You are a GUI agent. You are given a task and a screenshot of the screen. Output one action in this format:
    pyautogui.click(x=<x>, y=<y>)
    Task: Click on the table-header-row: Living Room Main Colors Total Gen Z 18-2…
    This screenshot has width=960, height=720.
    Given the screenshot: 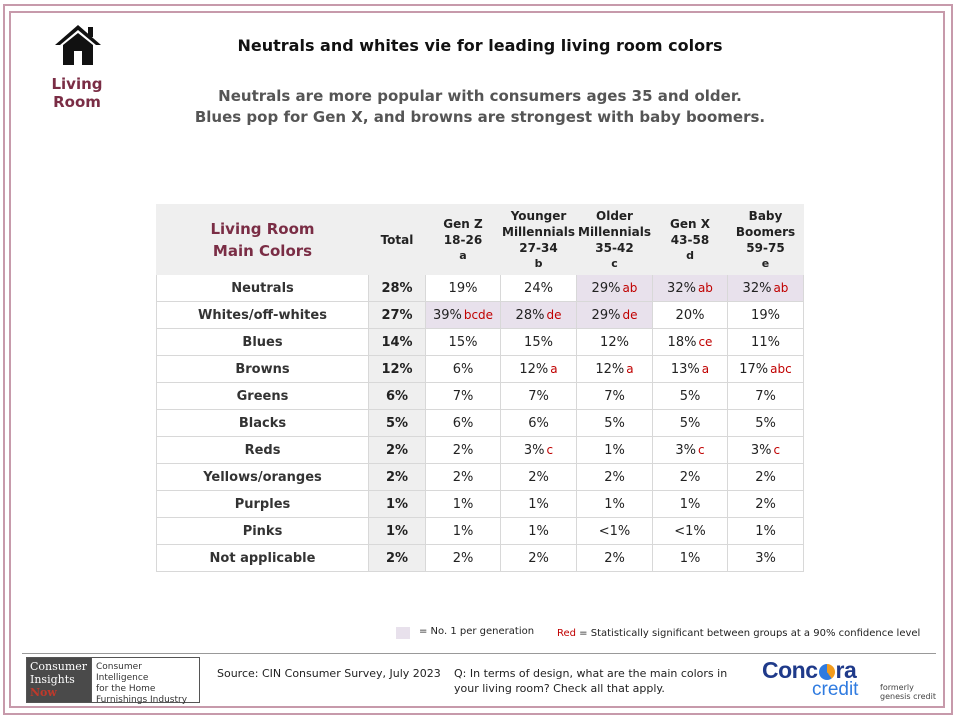 What is the action you would take?
    pyautogui.click(x=480, y=239)
    